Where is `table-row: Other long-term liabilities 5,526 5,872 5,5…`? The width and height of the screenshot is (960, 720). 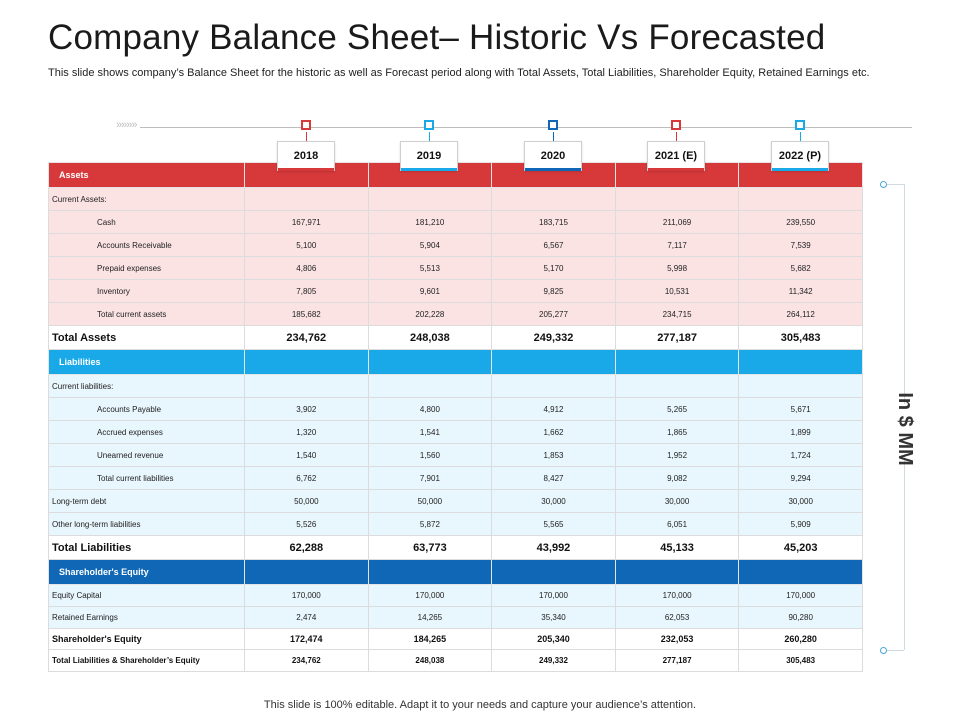 table-row: Other long-term liabilities 5,526 5,872 5,5… is located at coordinates (455, 524).